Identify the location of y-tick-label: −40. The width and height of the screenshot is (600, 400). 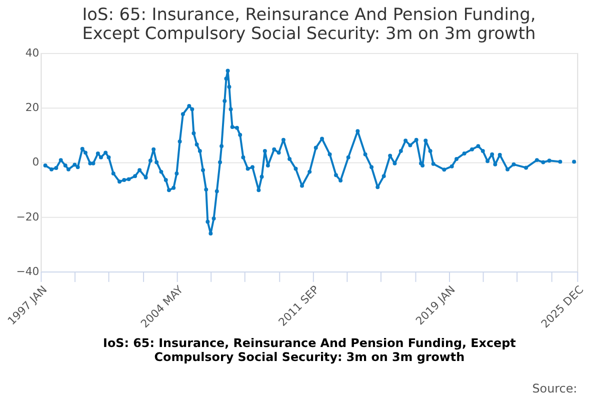
(28, 271).